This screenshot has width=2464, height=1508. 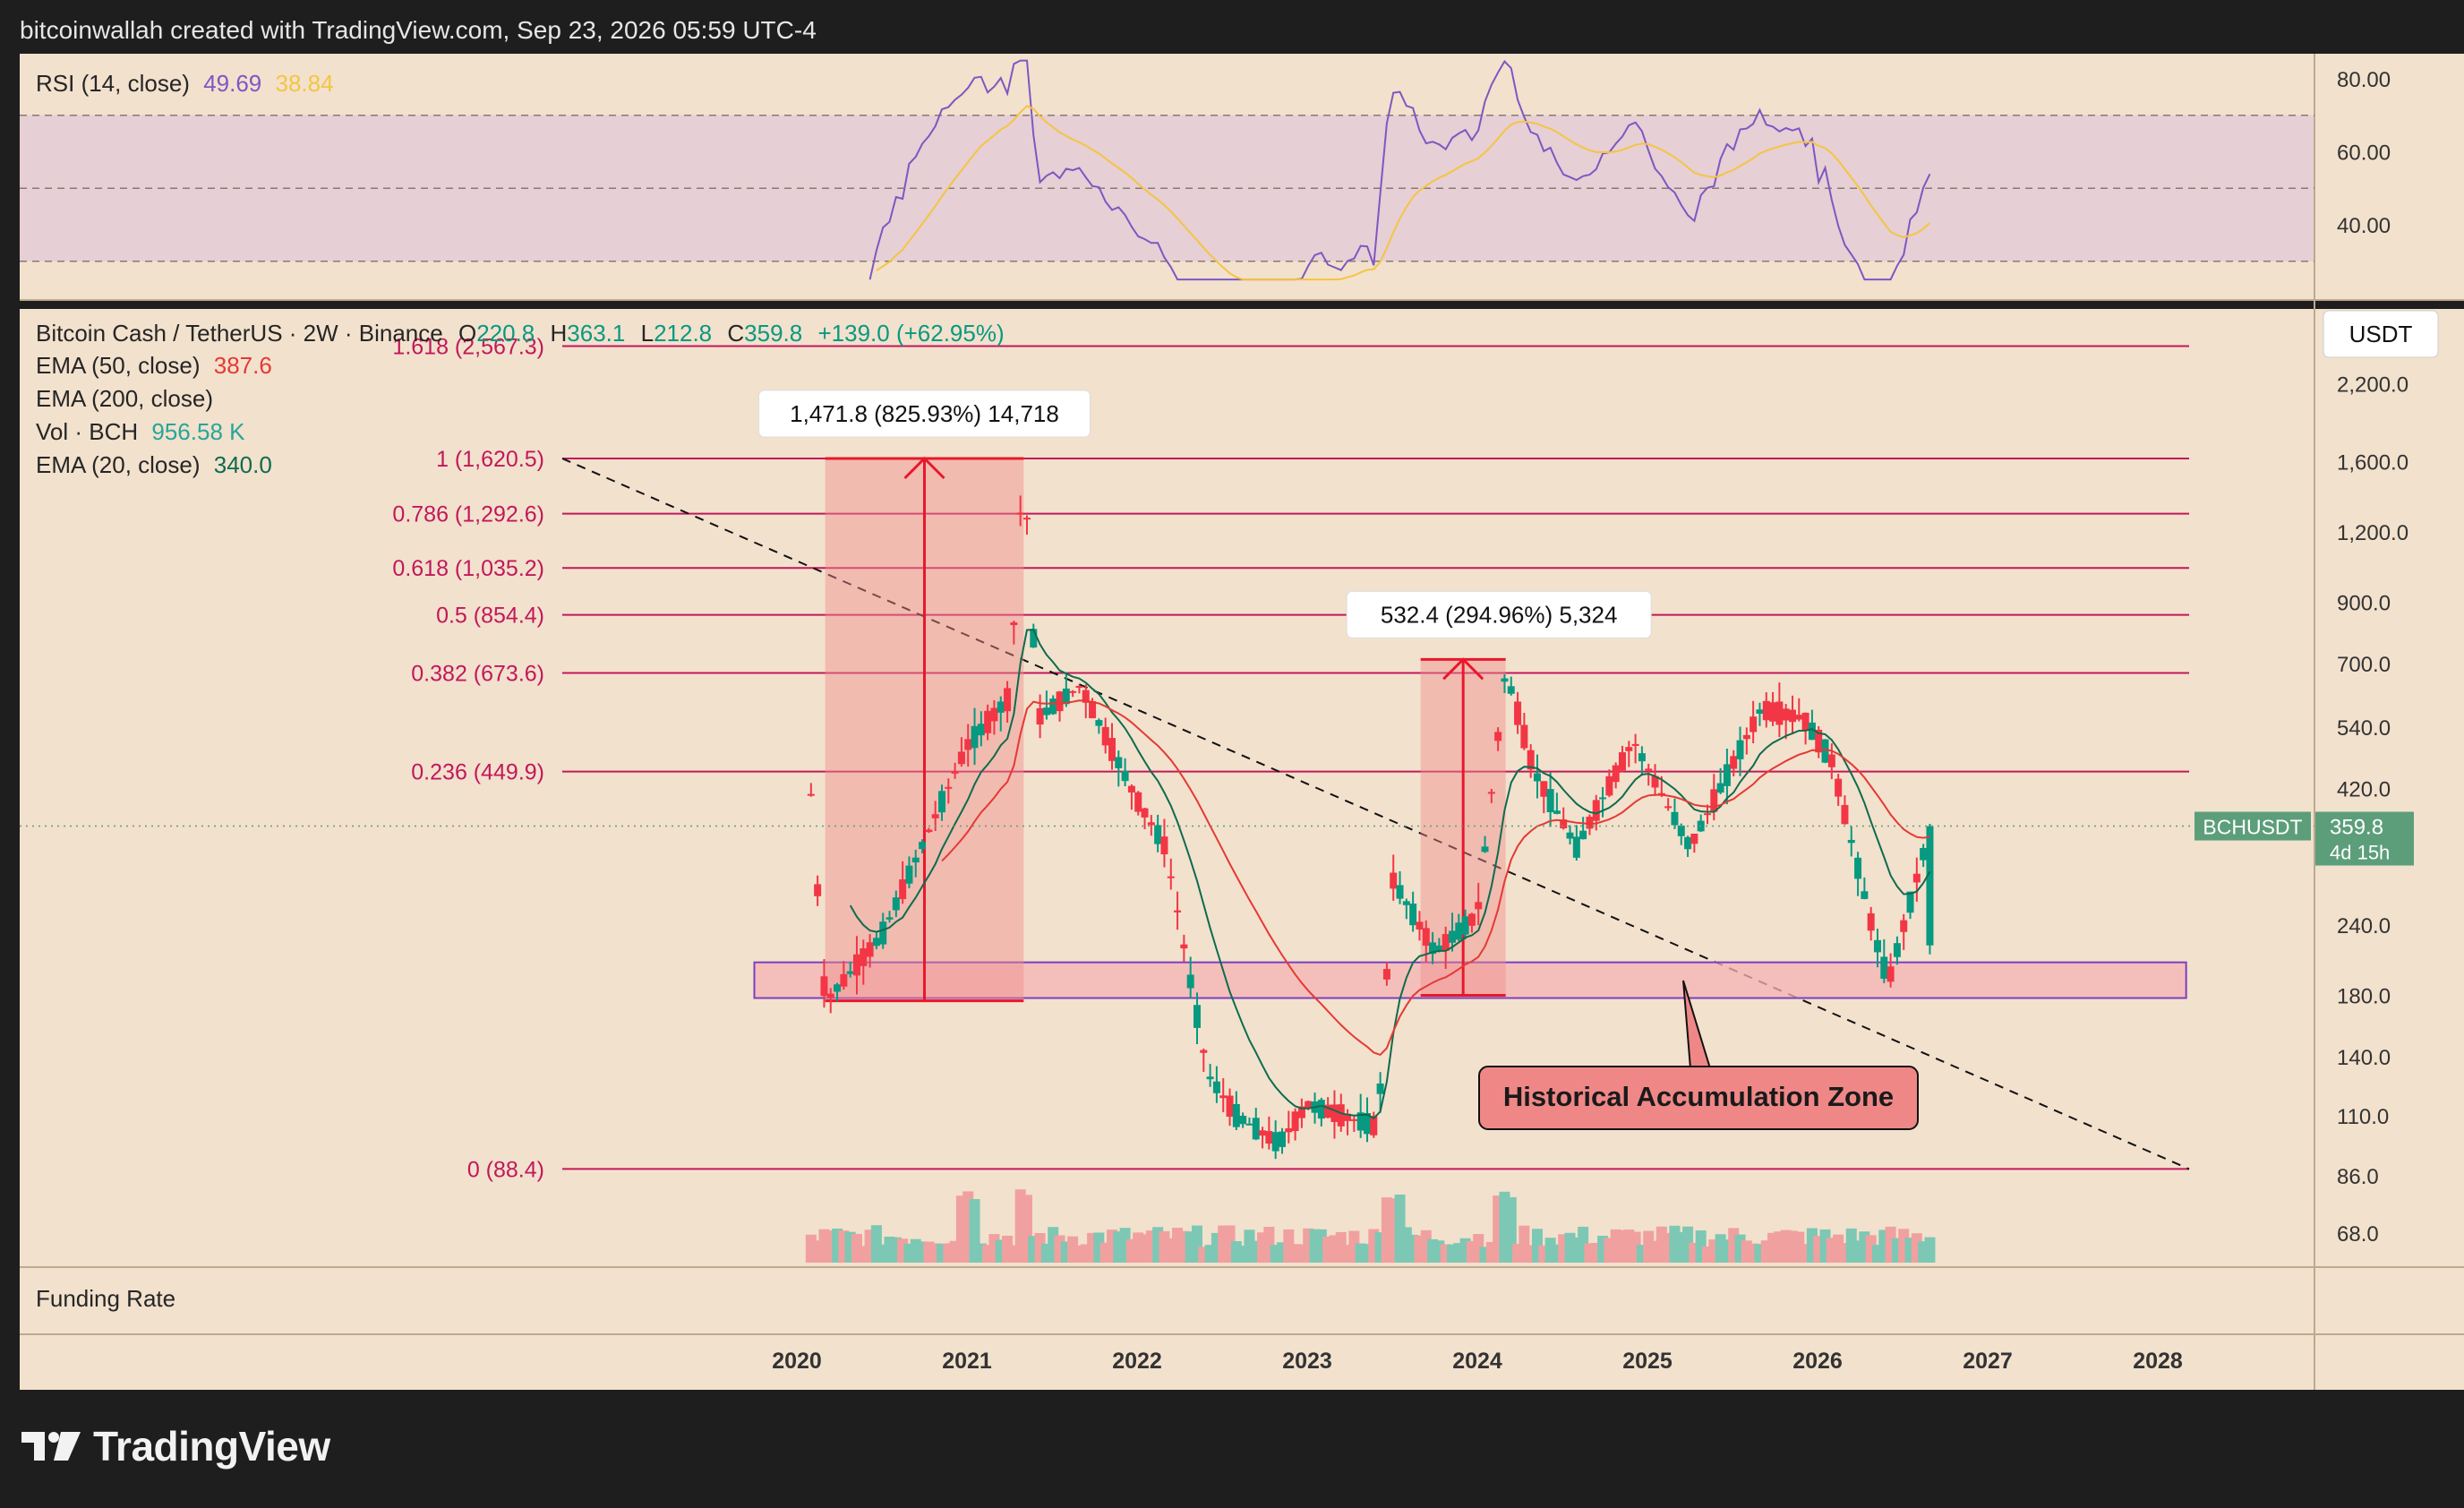 I want to click on indicator-value: 387.6, so click(x=242, y=365).